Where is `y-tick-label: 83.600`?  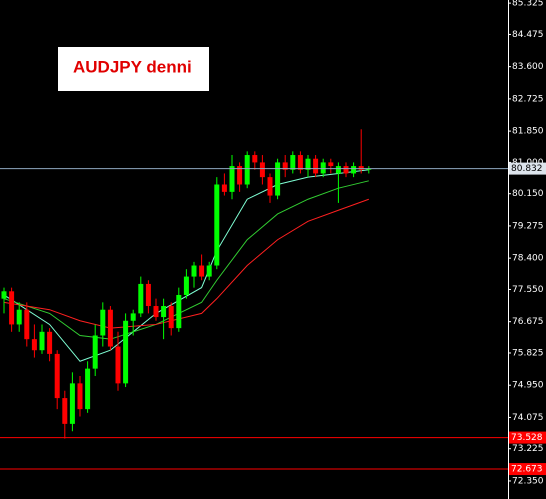
y-tick-label: 83.600 is located at coordinates (528, 67).